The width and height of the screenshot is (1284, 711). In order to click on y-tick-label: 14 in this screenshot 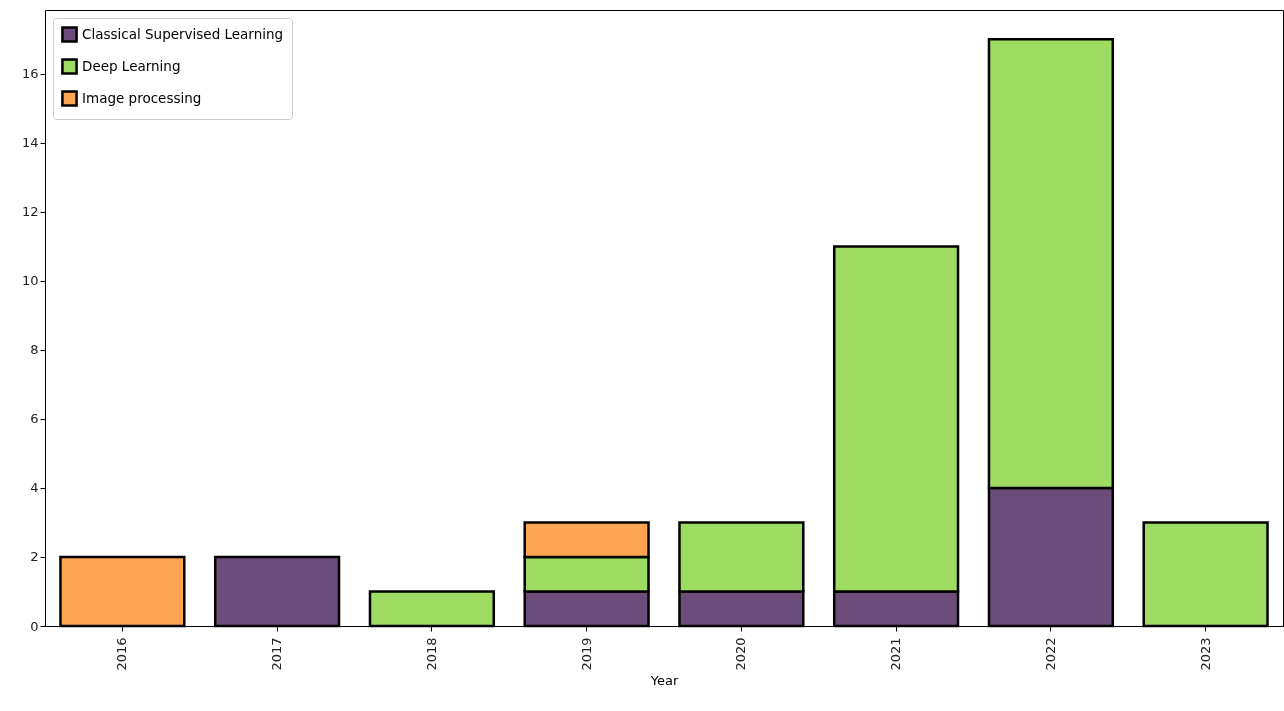, I will do `click(30, 143)`.